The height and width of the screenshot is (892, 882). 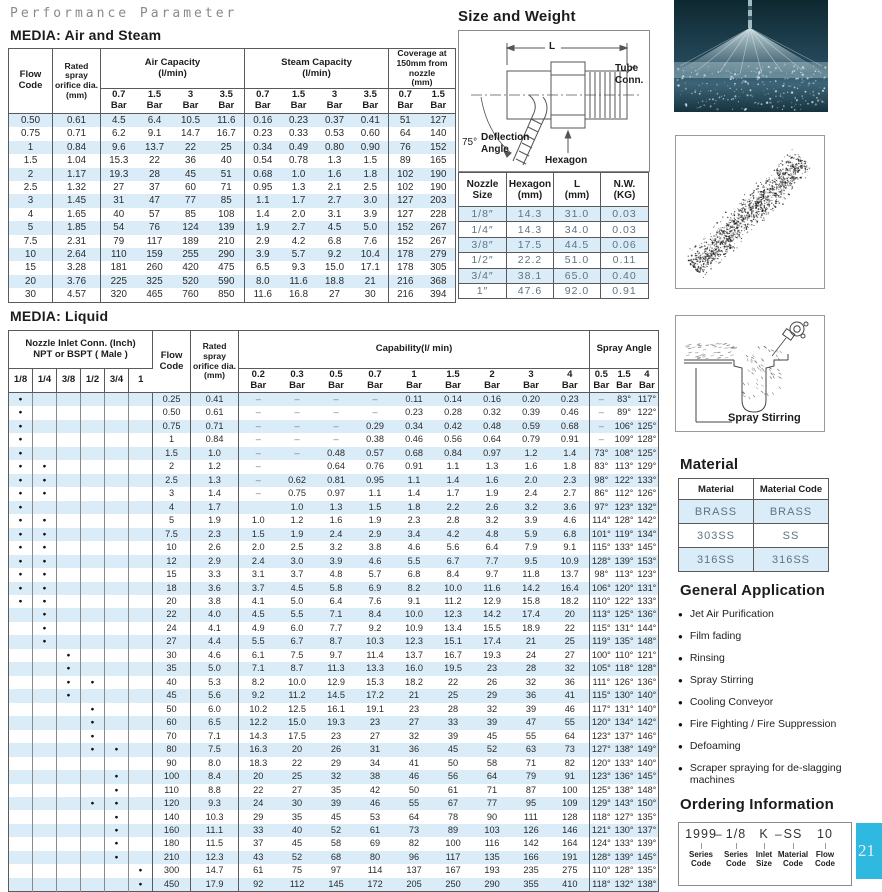 I want to click on table-cell: 46, so click(x=570, y=709).